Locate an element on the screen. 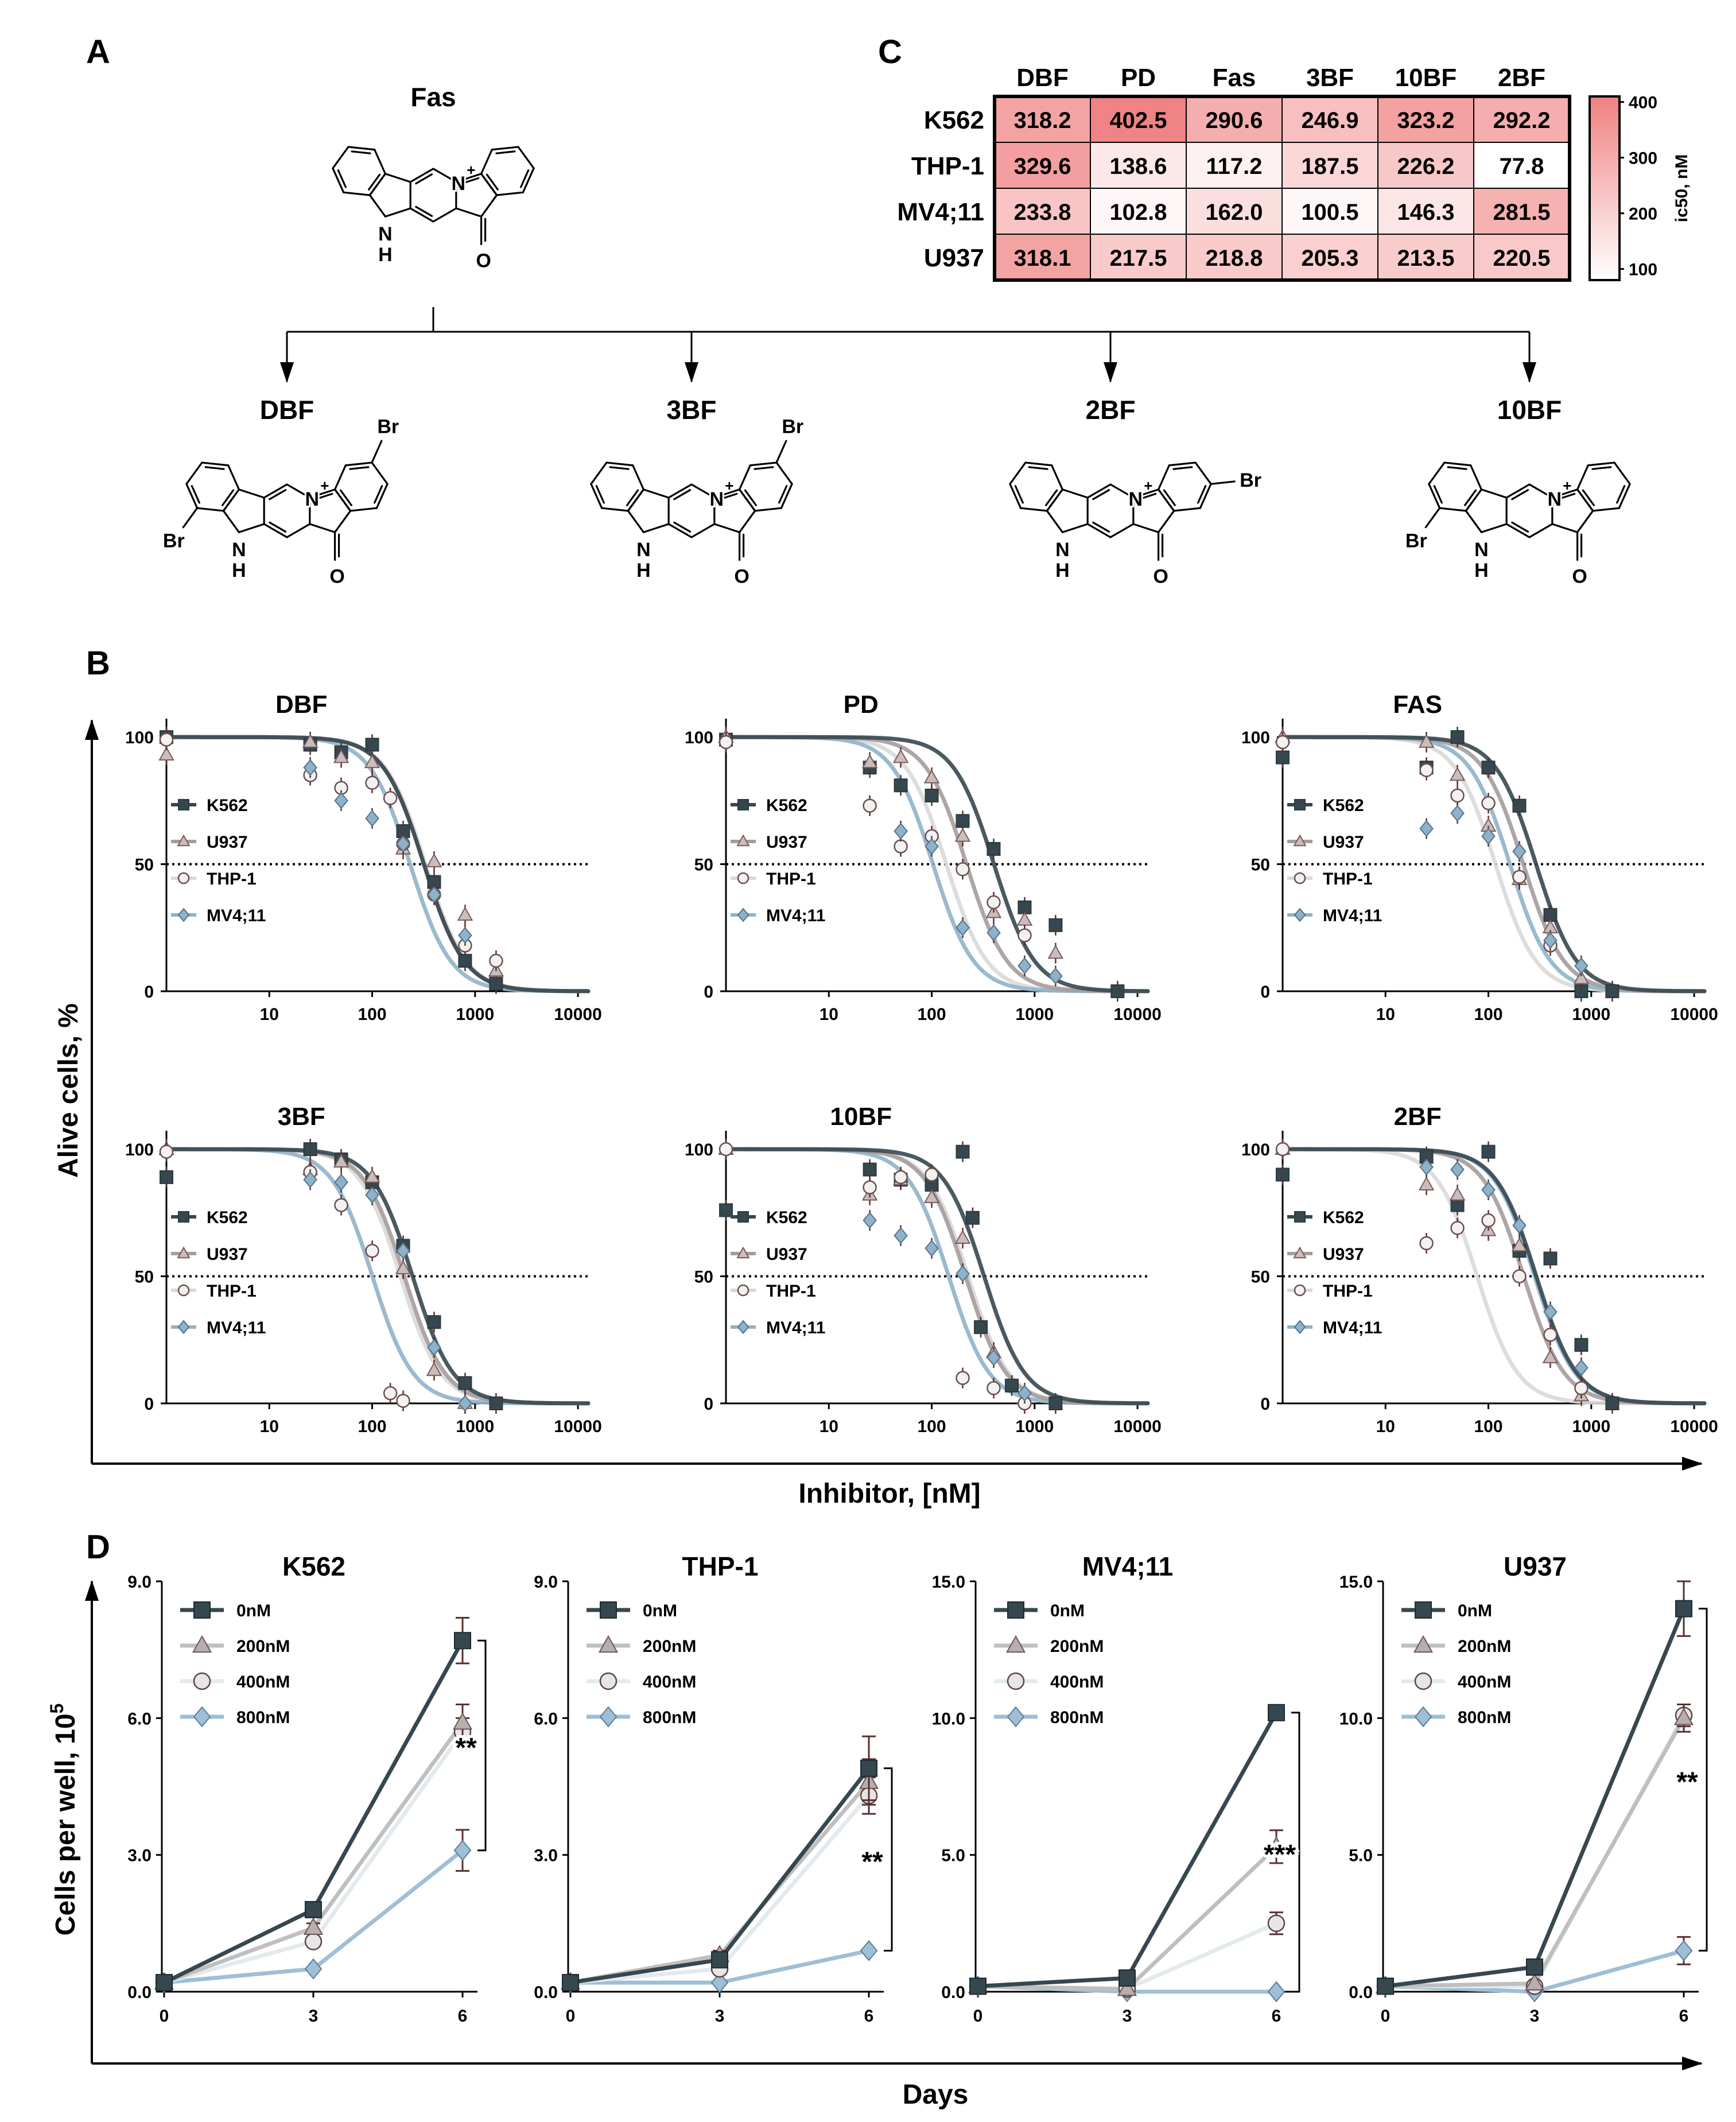 The height and width of the screenshot is (2122, 1736). atom-o: O is located at coordinates (483, 261).